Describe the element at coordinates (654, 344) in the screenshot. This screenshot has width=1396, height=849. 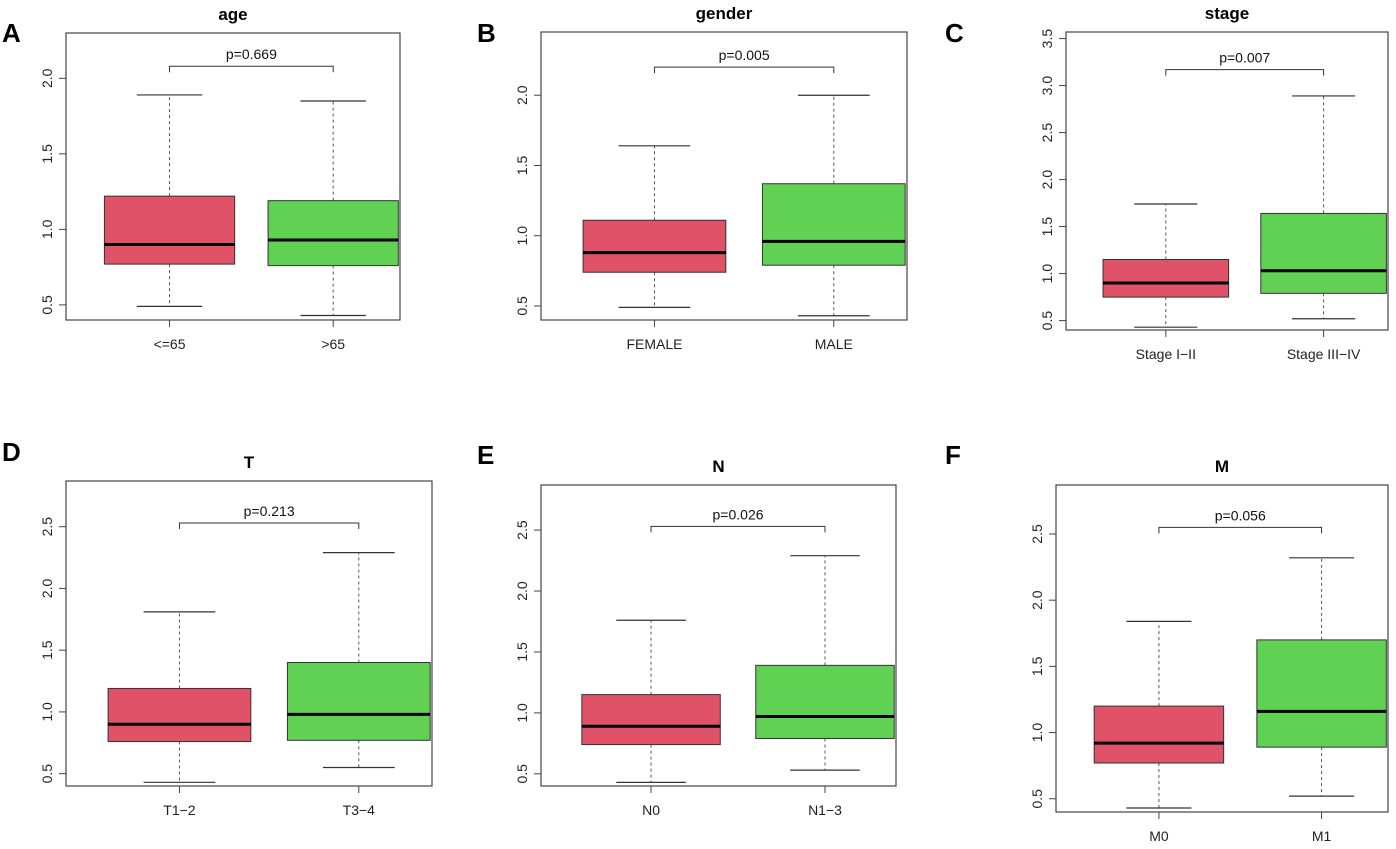
I see `x-tick-label: FEMALE` at that location.